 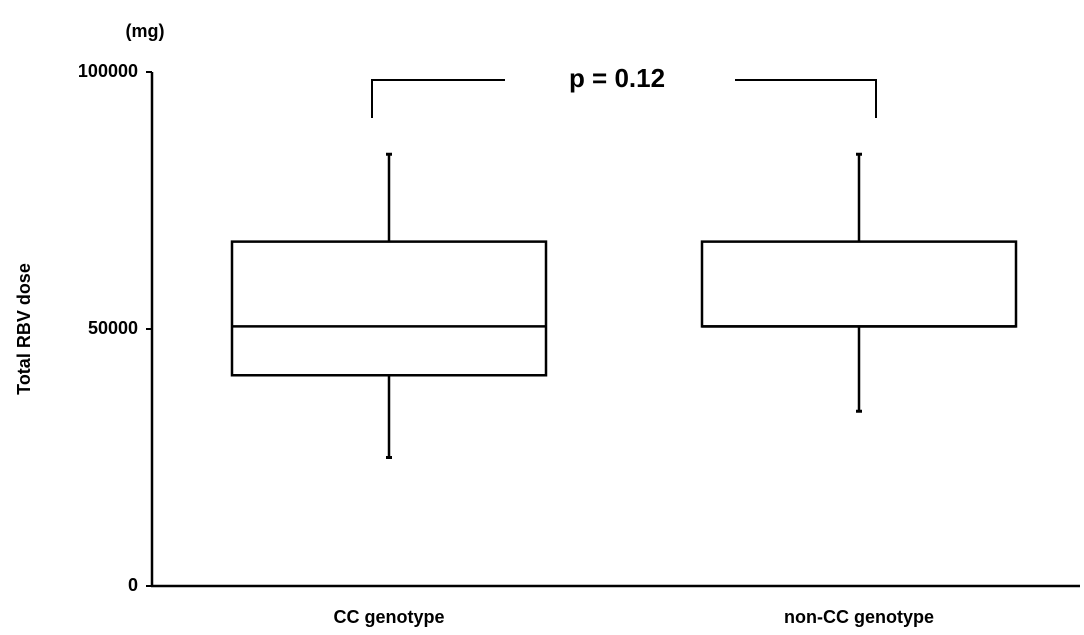 What do you see at coordinates (108, 71) in the screenshot?
I see `y-tick-label: 100000` at bounding box center [108, 71].